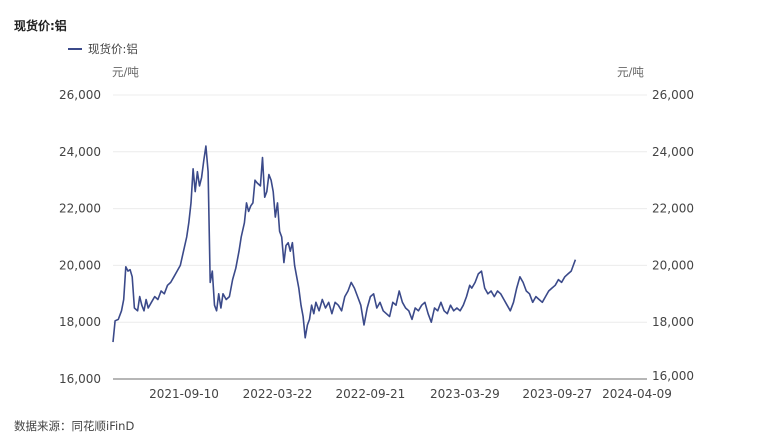 Image resolution: width=759 pixels, height=448 pixels. Describe the element at coordinates (465, 394) in the screenshot. I see `x-tick-label: 2023-03-29` at that location.